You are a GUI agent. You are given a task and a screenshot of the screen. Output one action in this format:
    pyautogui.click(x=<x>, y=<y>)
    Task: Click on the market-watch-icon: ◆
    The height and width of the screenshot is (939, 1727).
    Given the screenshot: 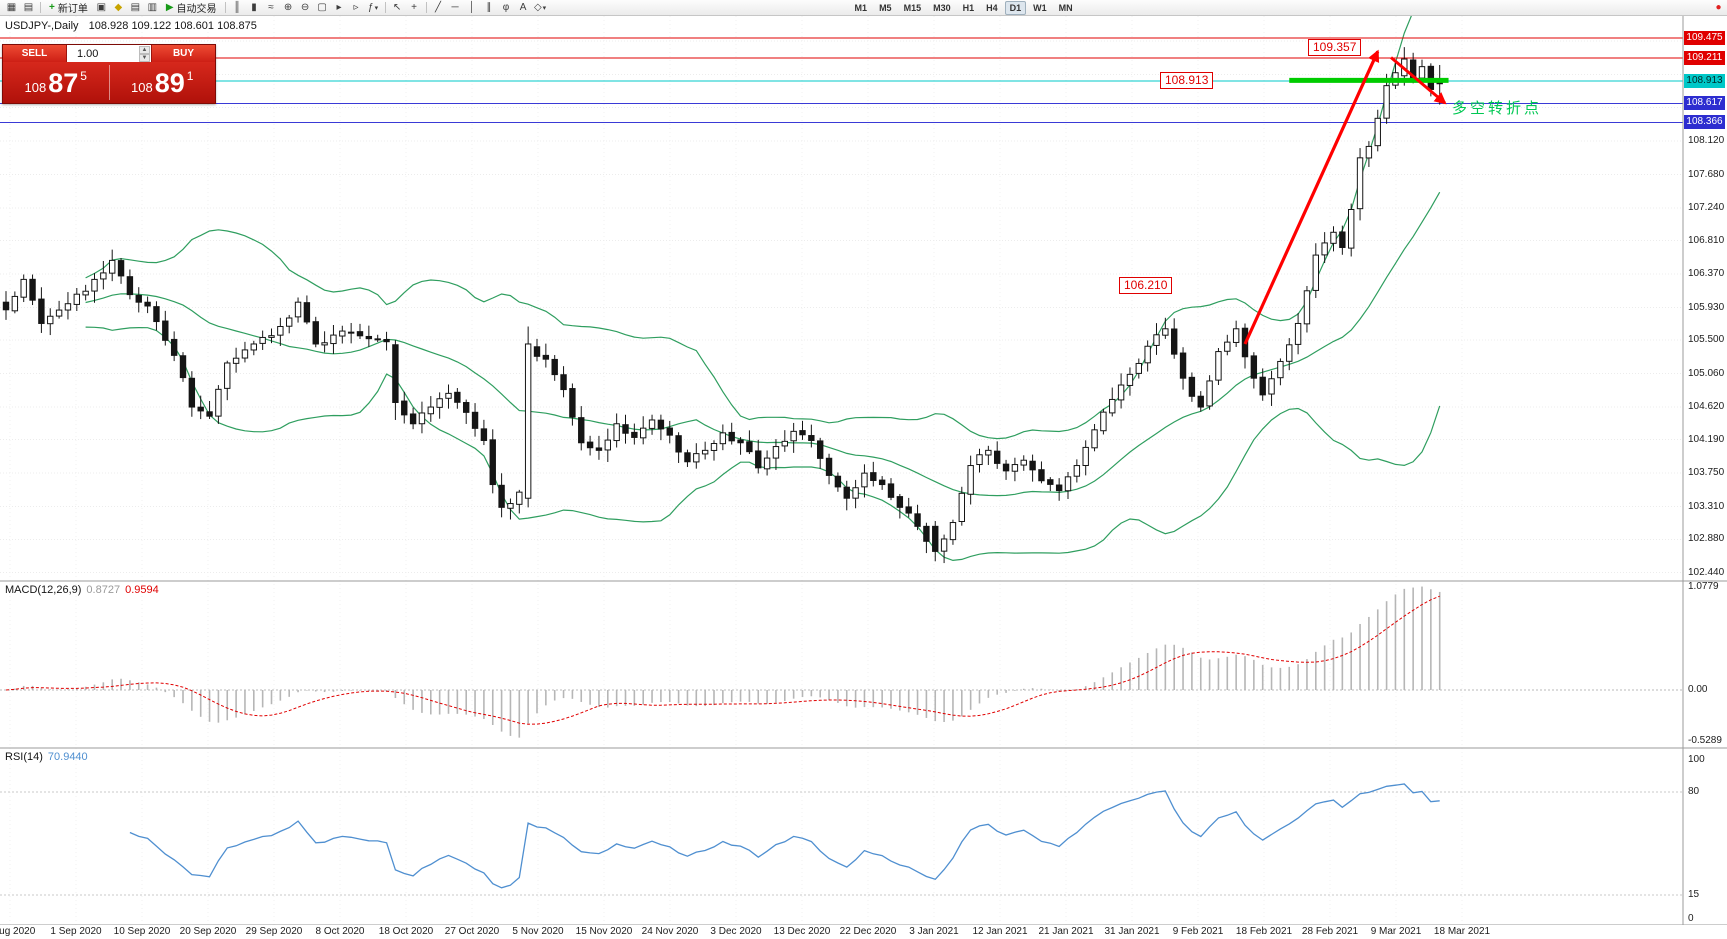 What is the action you would take?
    pyautogui.click(x=118, y=7)
    